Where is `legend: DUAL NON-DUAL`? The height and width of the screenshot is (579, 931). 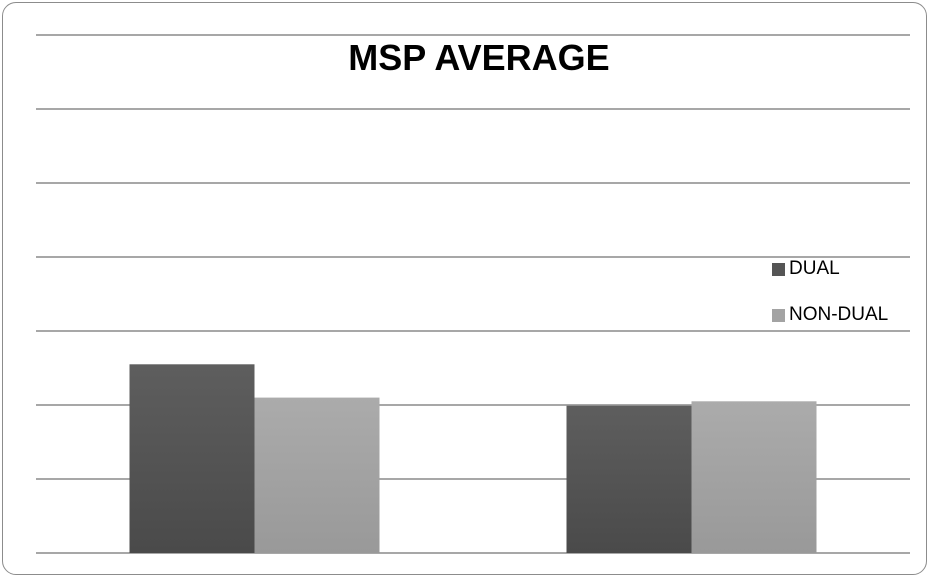
legend: DUAL NON-DUAL is located at coordinates (847, 304).